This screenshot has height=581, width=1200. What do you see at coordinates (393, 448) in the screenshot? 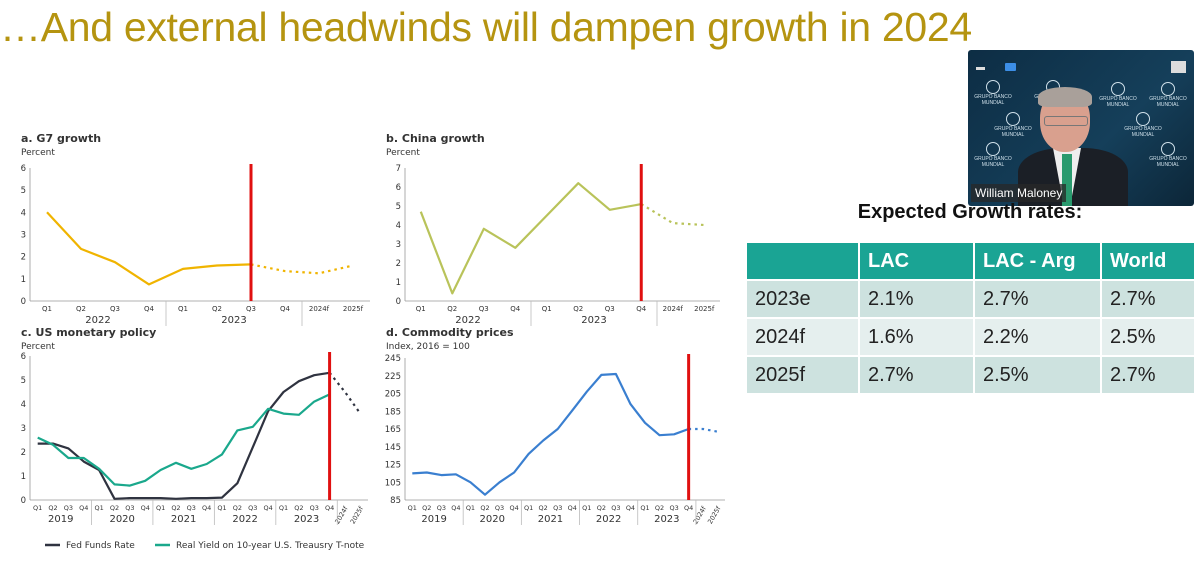
I see `y-tick-label: 145` at bounding box center [393, 448].